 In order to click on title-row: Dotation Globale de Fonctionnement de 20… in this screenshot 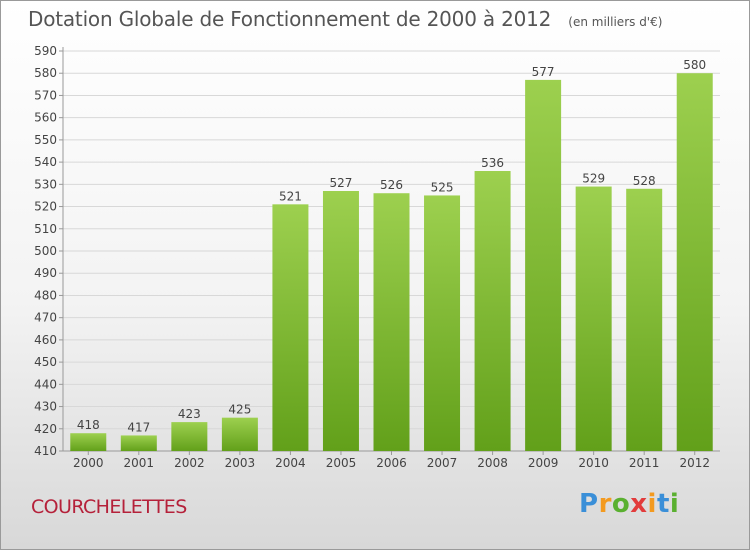, I will do `click(345, 19)`.